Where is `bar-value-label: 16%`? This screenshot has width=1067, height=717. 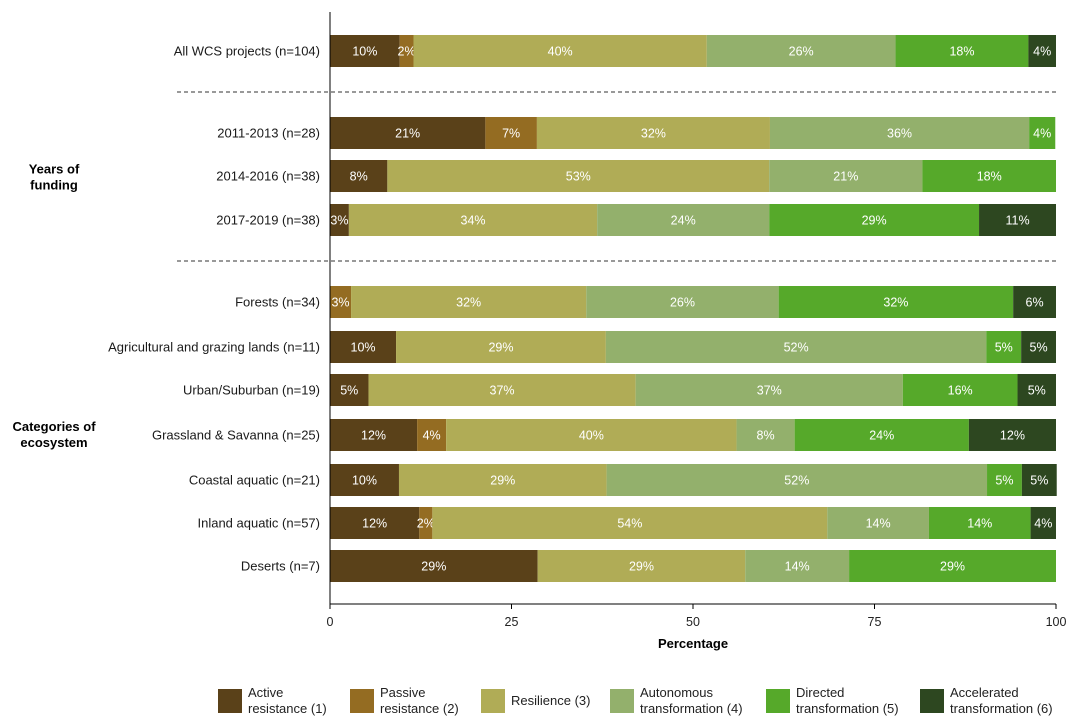
bar-value-label: 16% is located at coordinates (960, 391).